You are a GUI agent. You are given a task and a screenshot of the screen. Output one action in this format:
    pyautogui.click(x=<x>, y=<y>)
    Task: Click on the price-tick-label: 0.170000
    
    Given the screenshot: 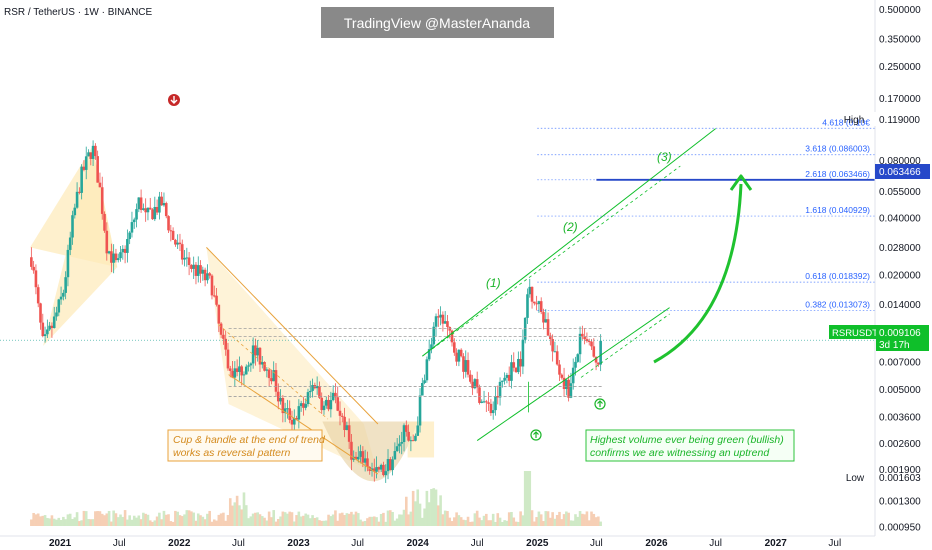 What is the action you would take?
    pyautogui.click(x=900, y=99)
    